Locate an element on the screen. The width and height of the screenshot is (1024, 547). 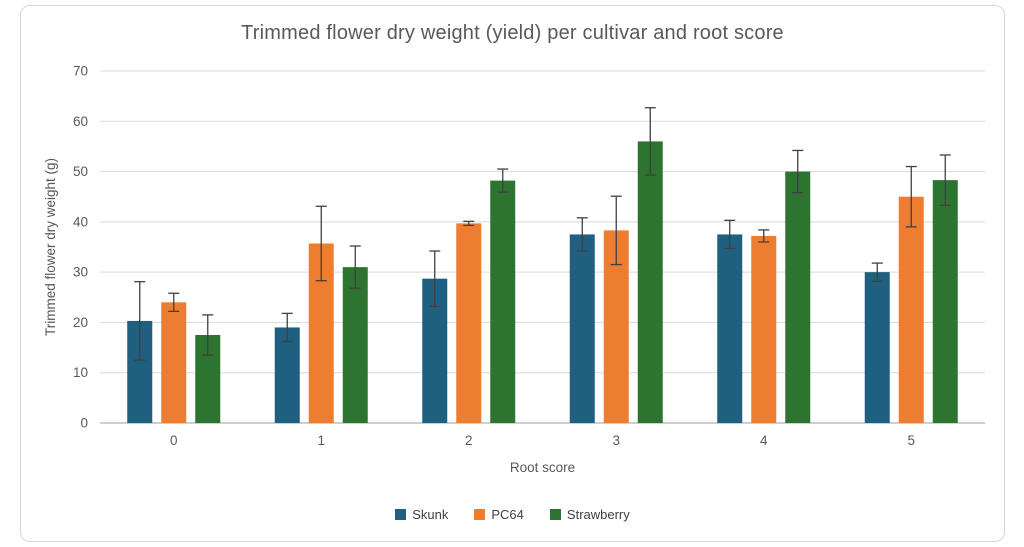
y-tick-label-0: 0 is located at coordinates (84, 423).